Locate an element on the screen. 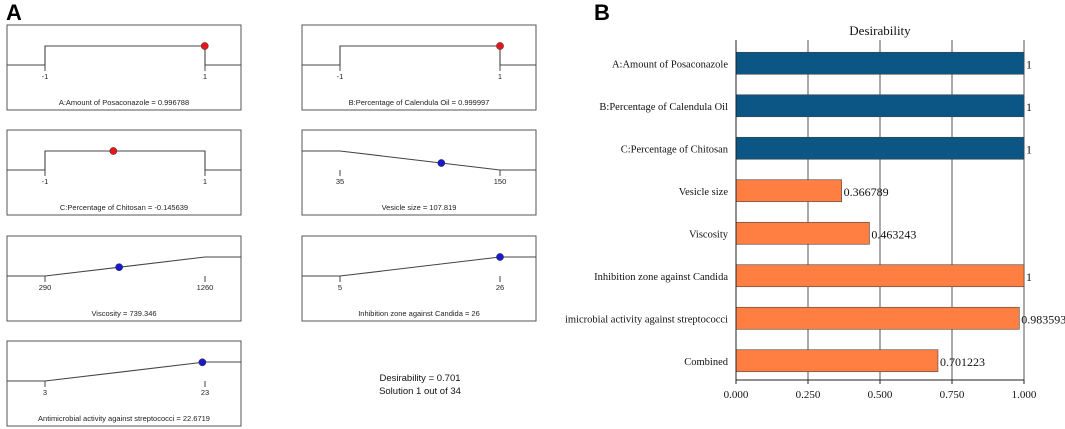 The image size is (1065, 429). solution-summary: Solution 1 out of 34 is located at coordinates (420, 391).